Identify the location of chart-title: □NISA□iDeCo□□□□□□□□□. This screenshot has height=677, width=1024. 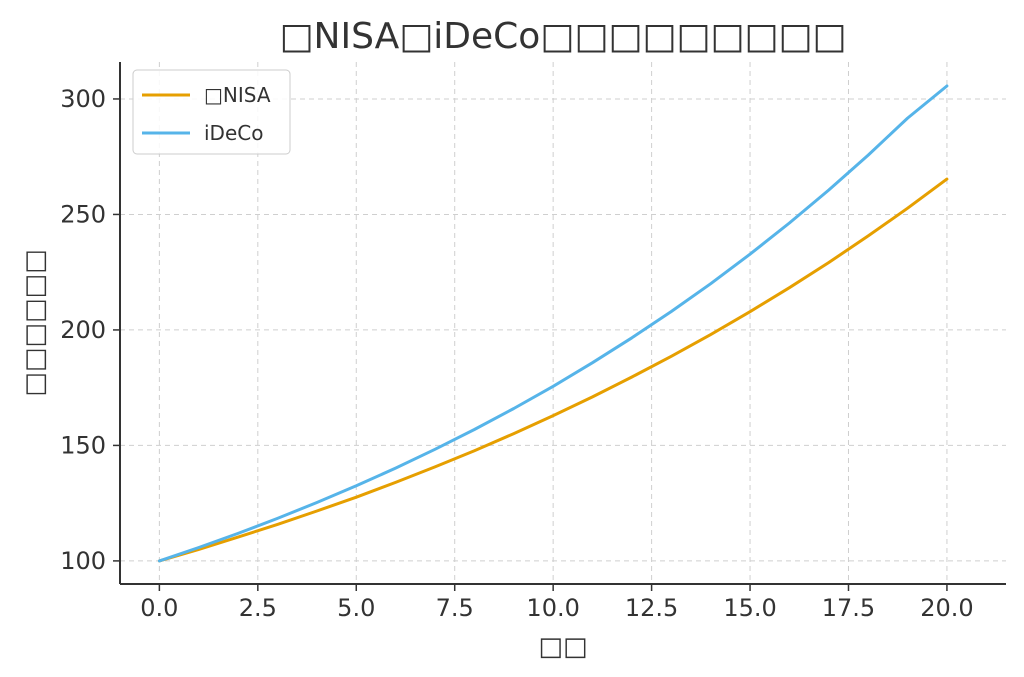
(563, 36).